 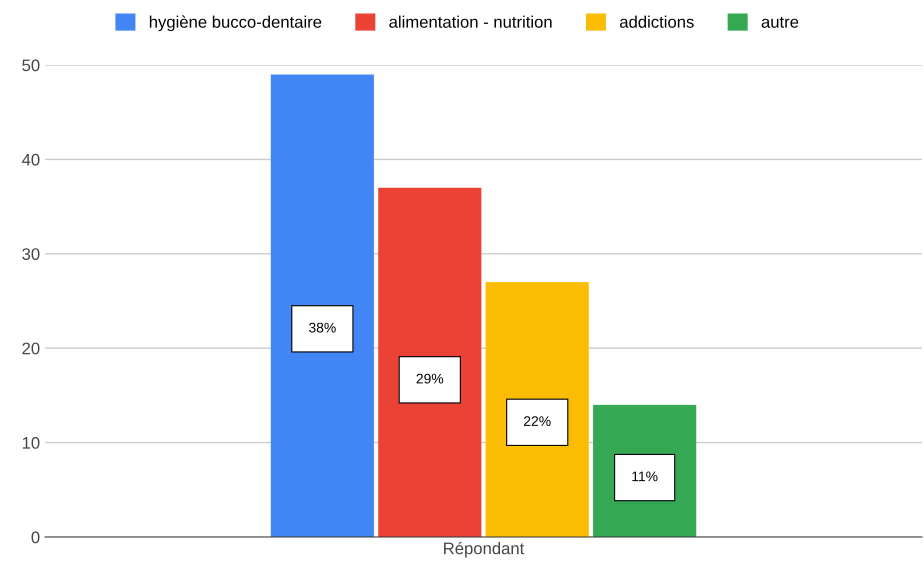 I want to click on annotation: 38%, so click(x=322, y=327).